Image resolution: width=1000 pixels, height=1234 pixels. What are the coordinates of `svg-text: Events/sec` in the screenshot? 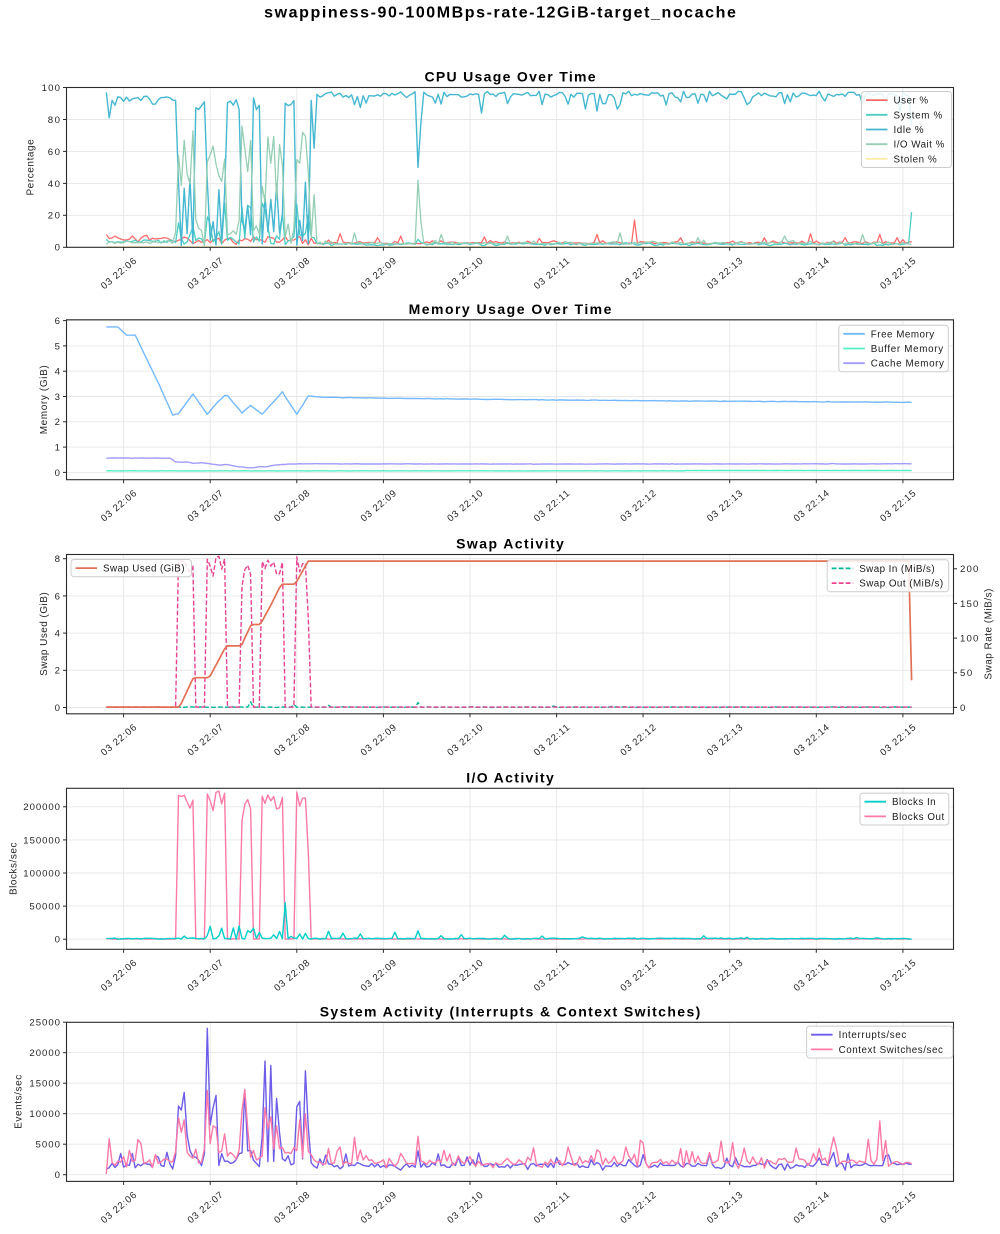 It's located at (19, 1102).